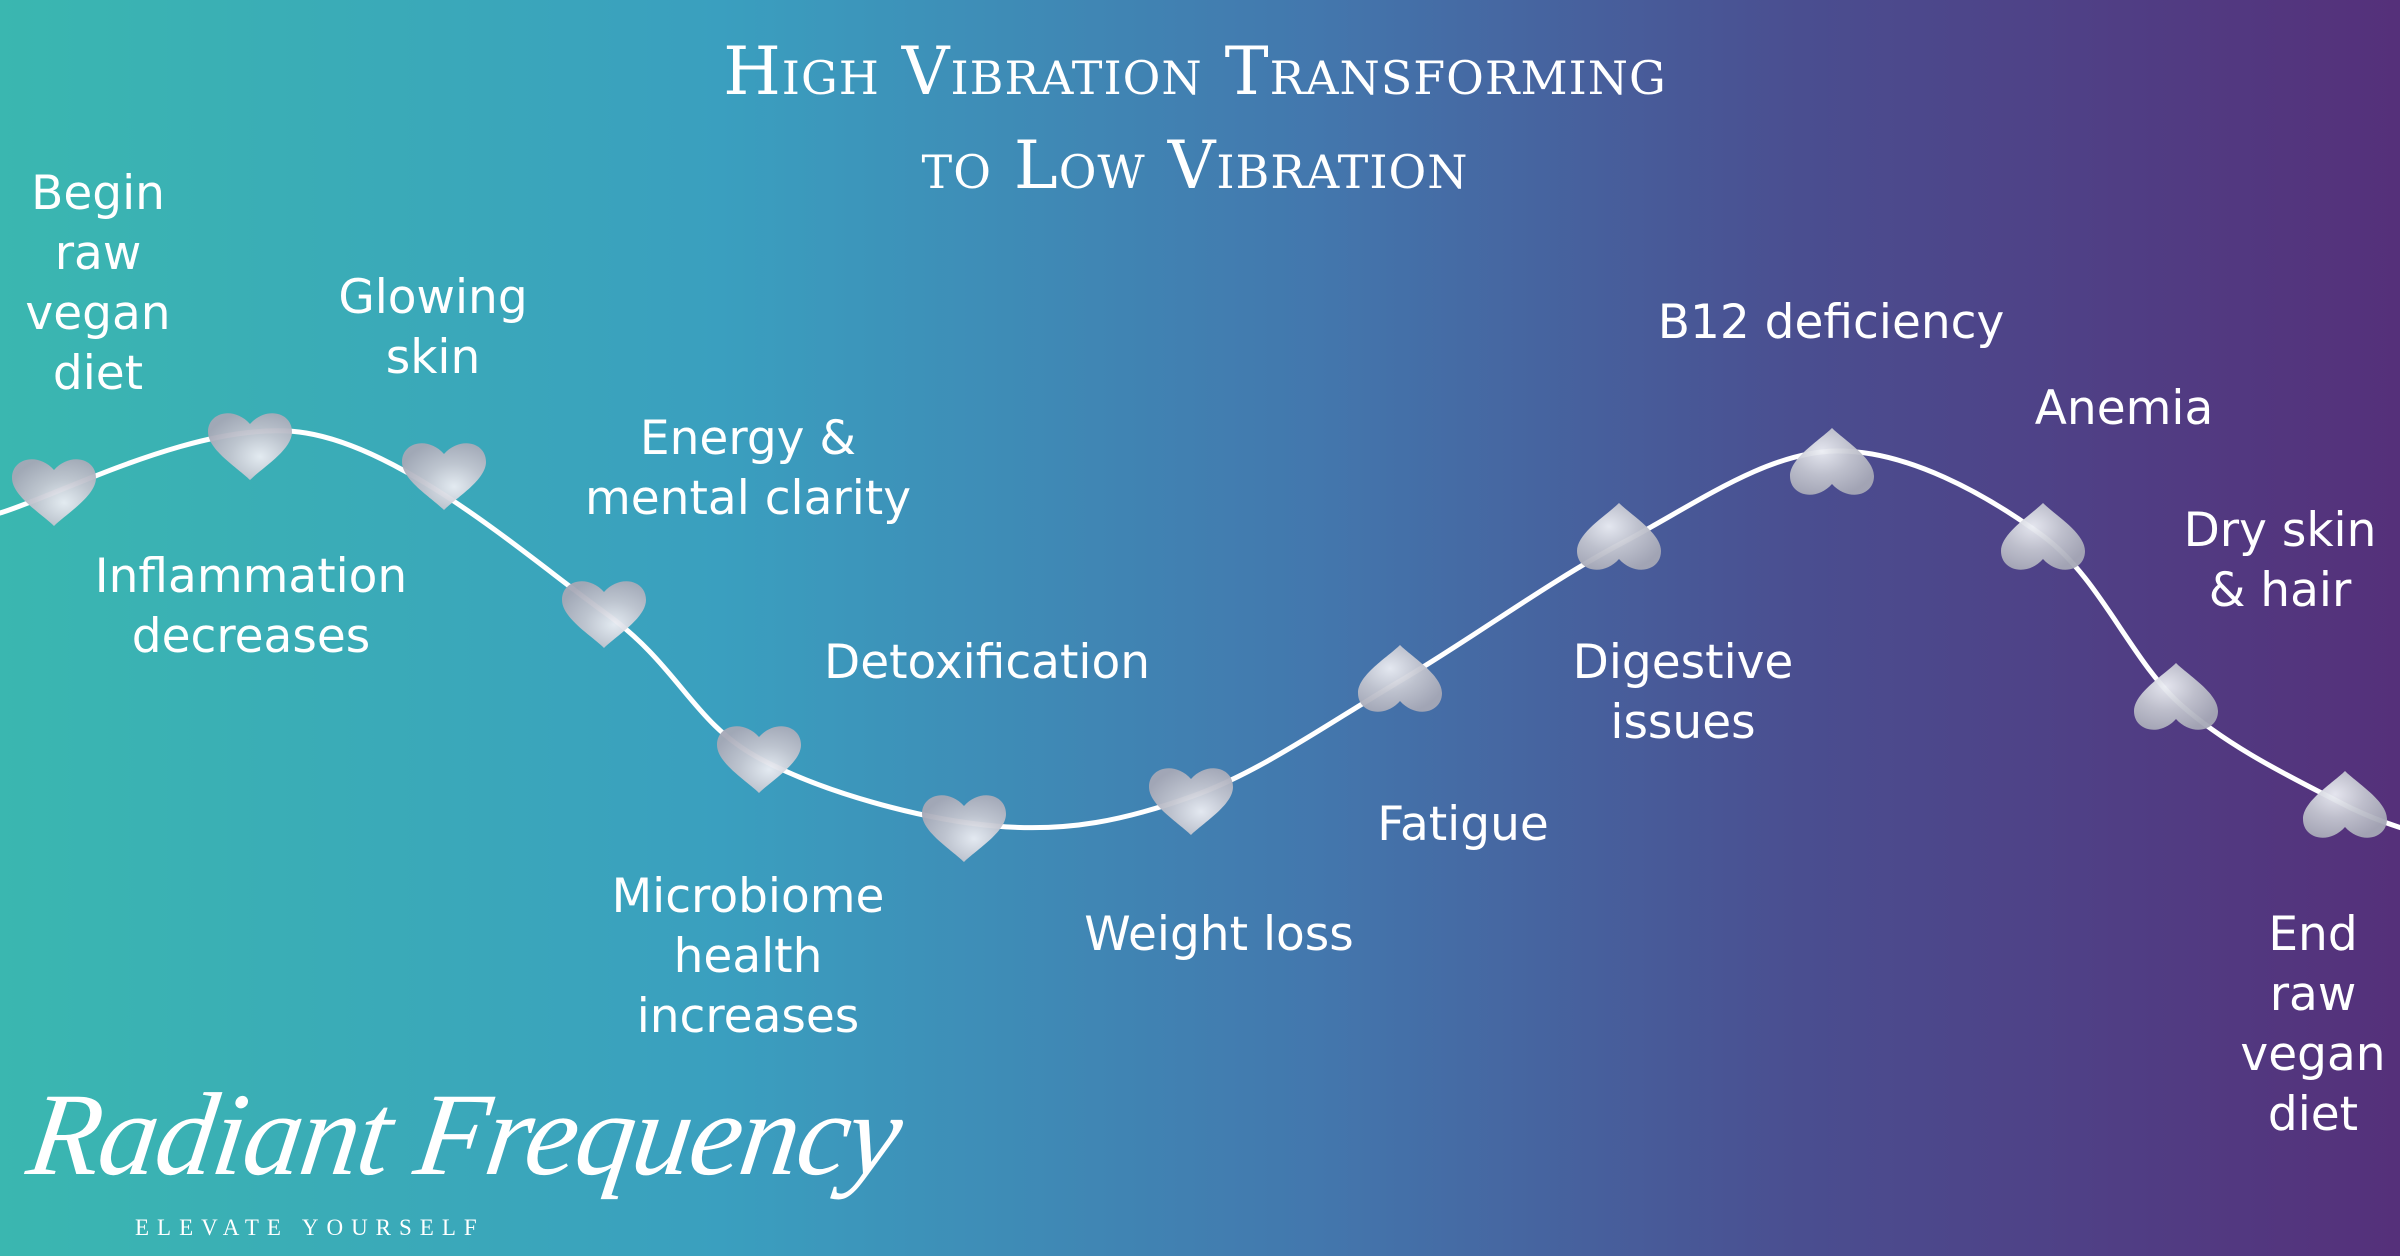 This screenshot has height=1256, width=2400. Describe the element at coordinates (464, 1134) in the screenshot. I see `logo-script: Radiant Frequency` at that location.